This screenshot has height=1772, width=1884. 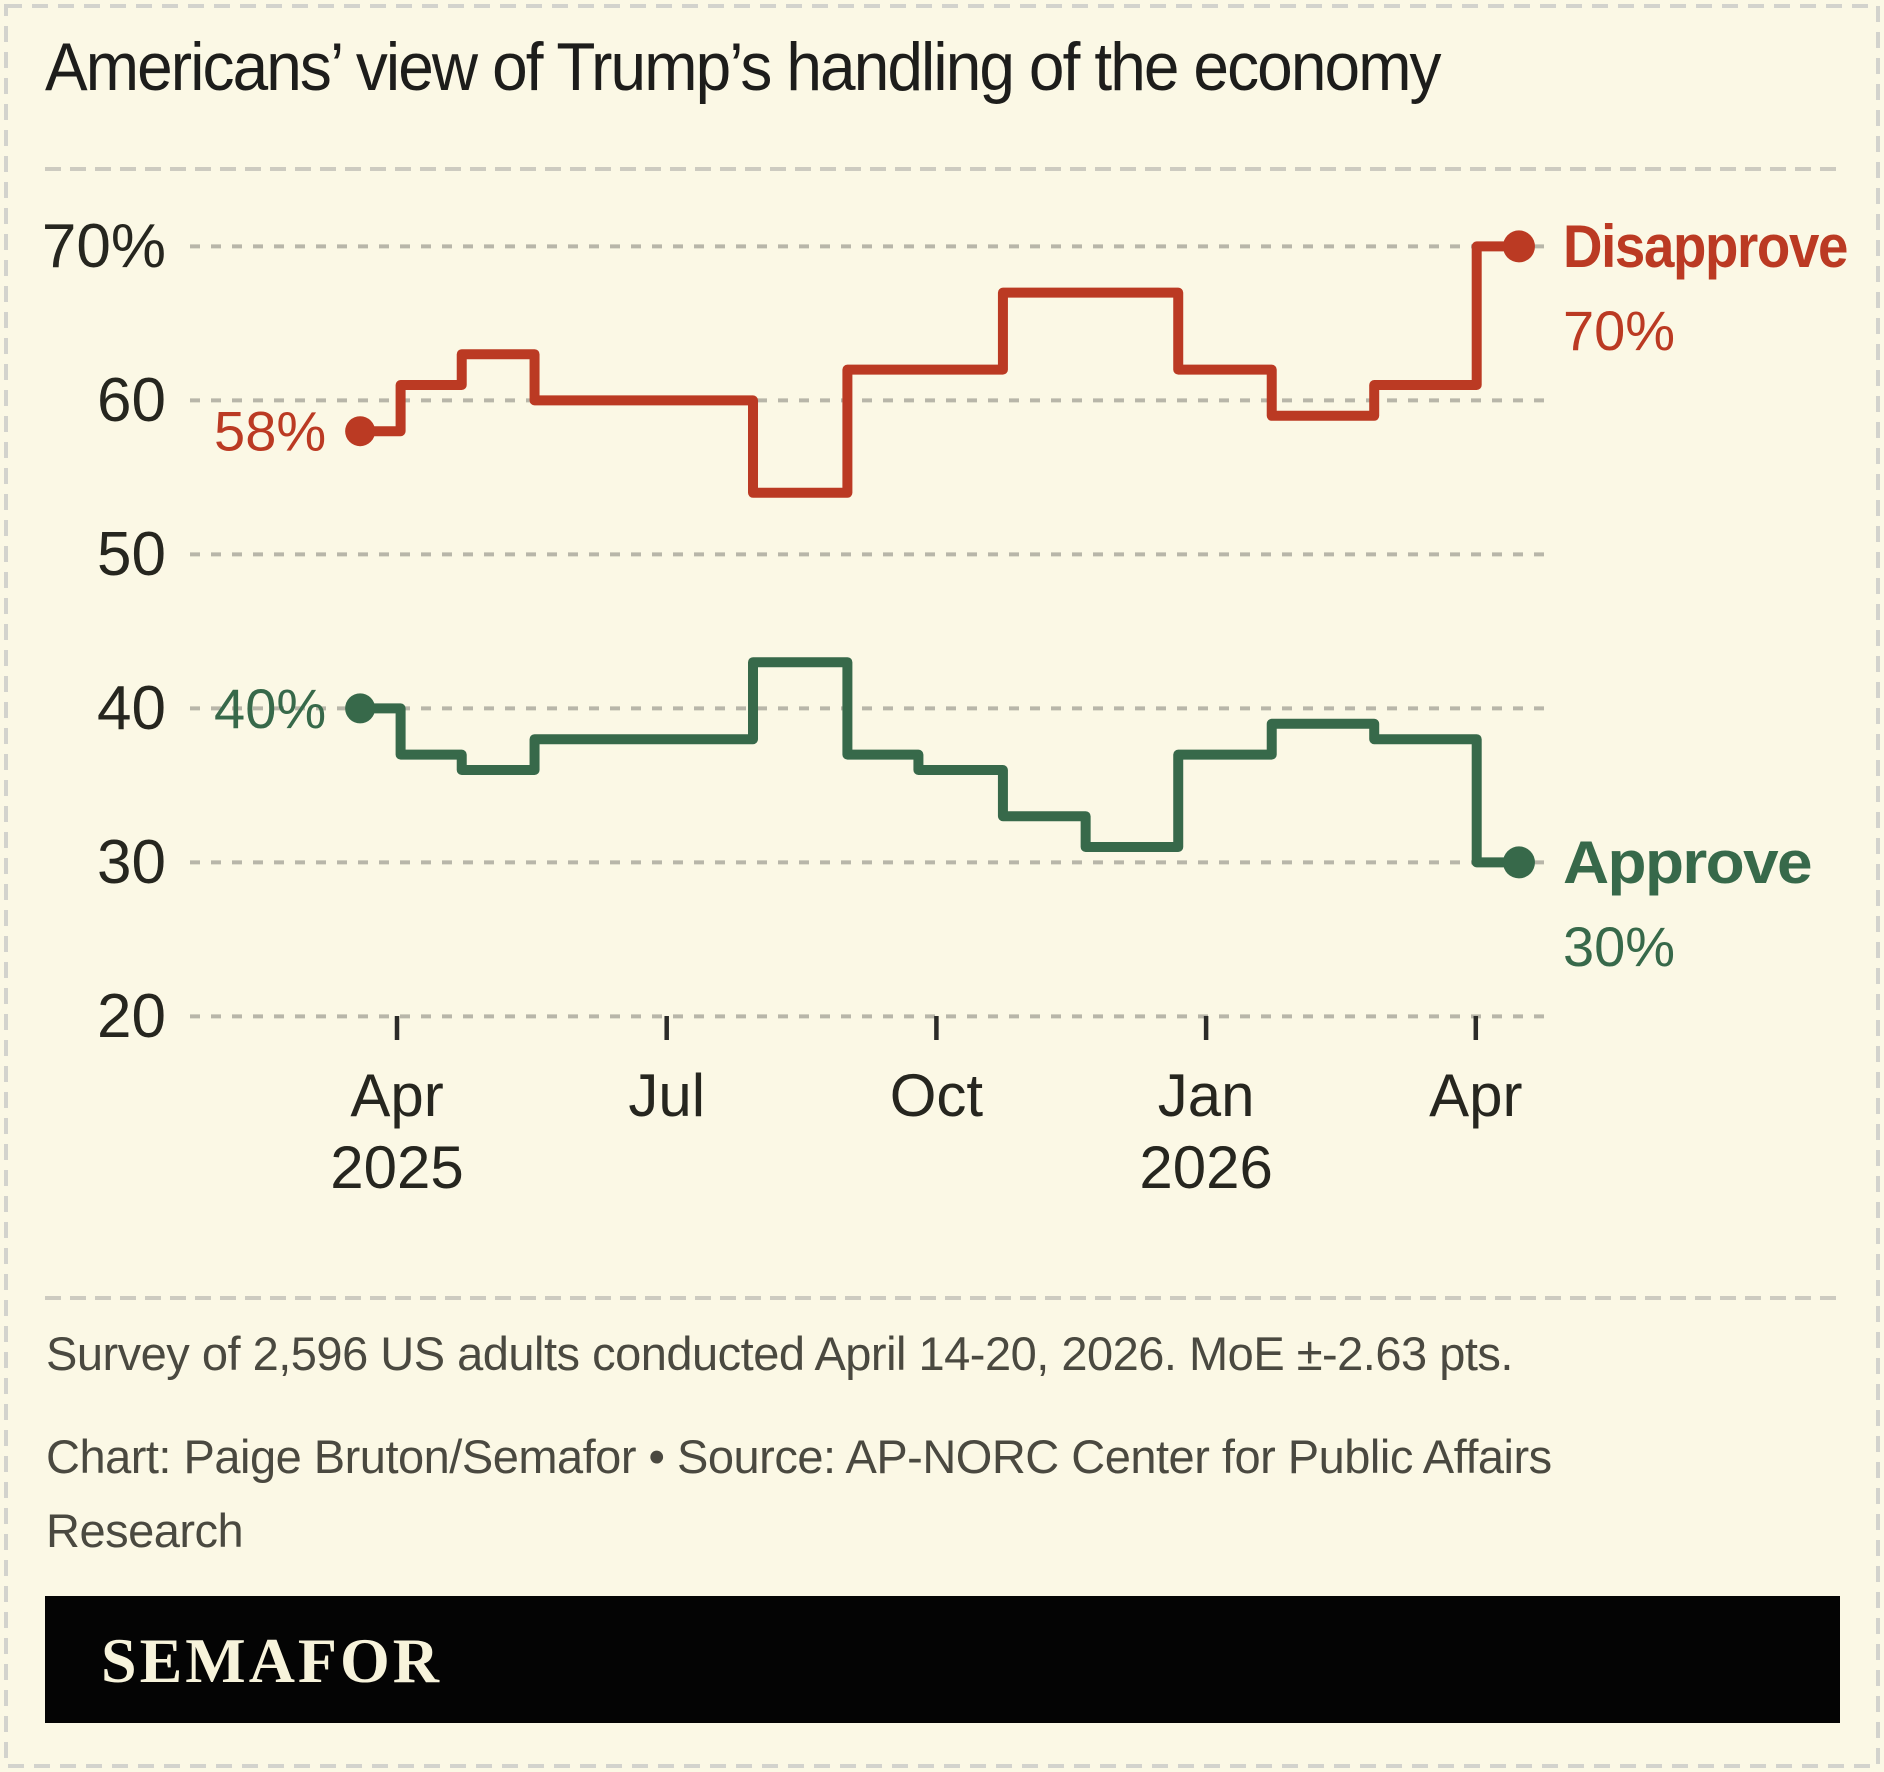 I want to click on approve-end-value-label: 30%, so click(x=1619, y=946).